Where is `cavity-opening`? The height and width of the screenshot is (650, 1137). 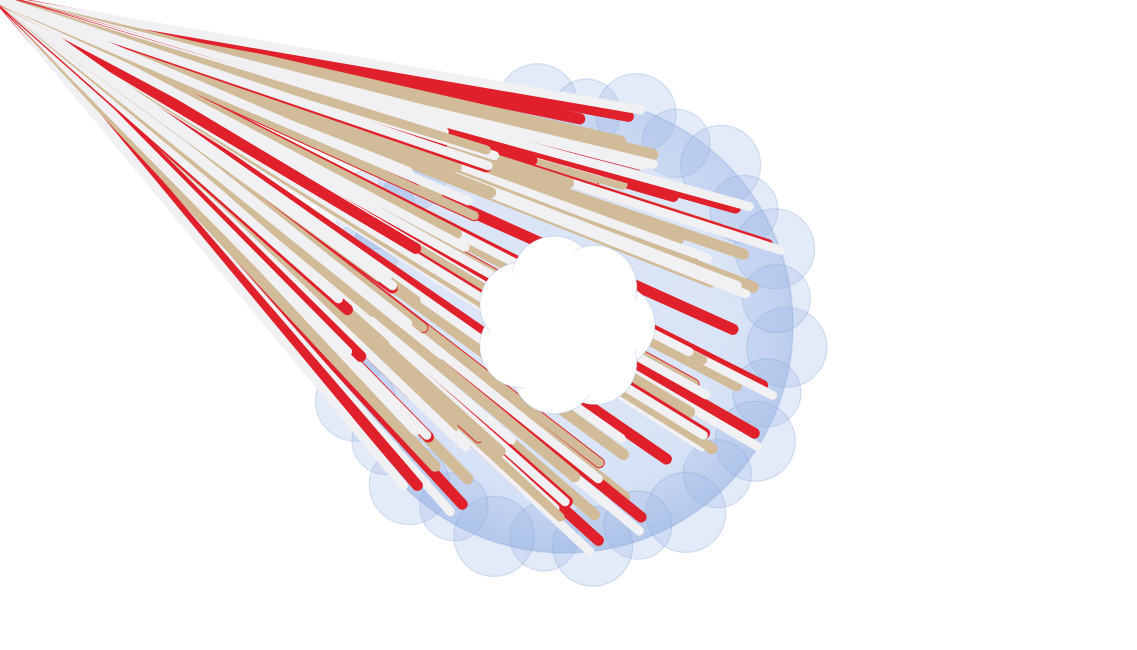 cavity-opening is located at coordinates (565, 325).